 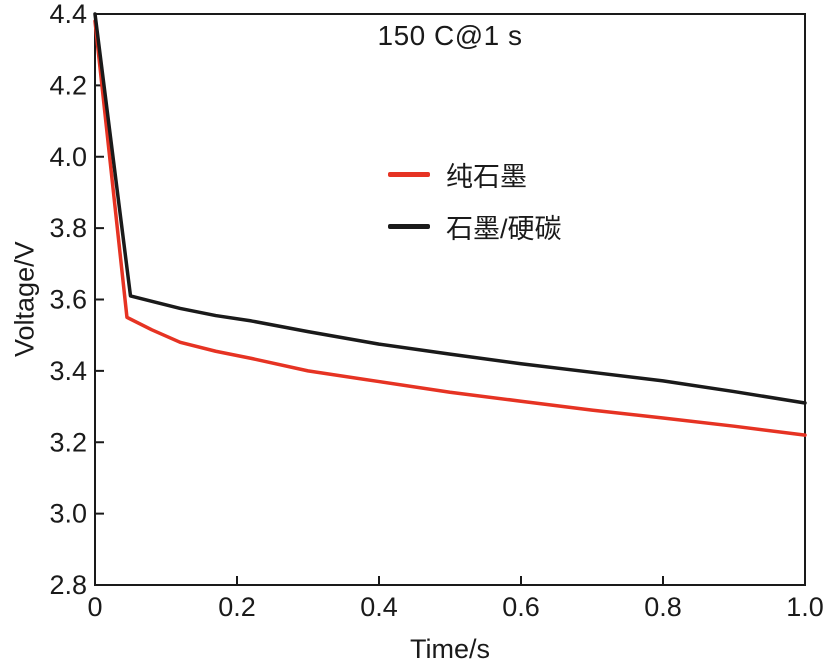 I want to click on chart-annotation: 150 C@1 s, so click(x=450, y=35).